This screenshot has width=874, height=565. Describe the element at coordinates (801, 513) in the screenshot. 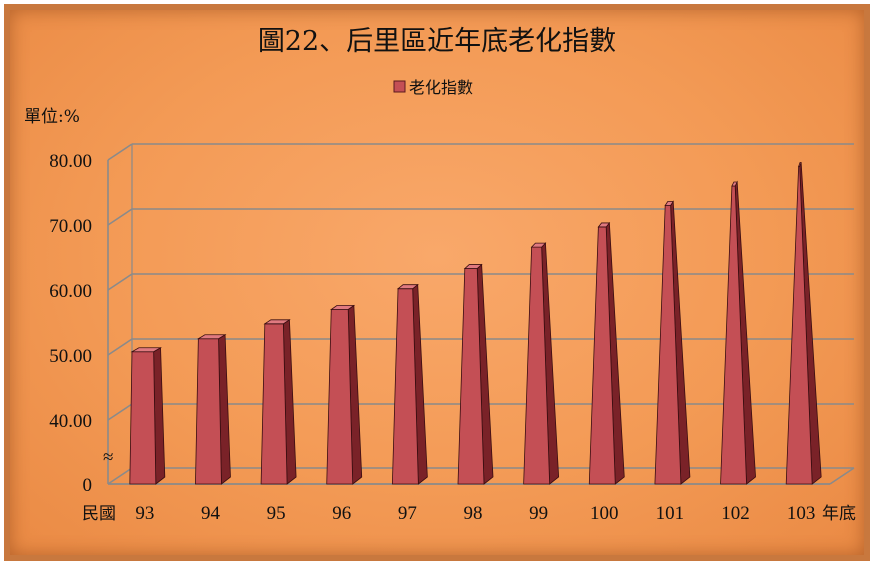

I see `x-tick-label: 103` at that location.